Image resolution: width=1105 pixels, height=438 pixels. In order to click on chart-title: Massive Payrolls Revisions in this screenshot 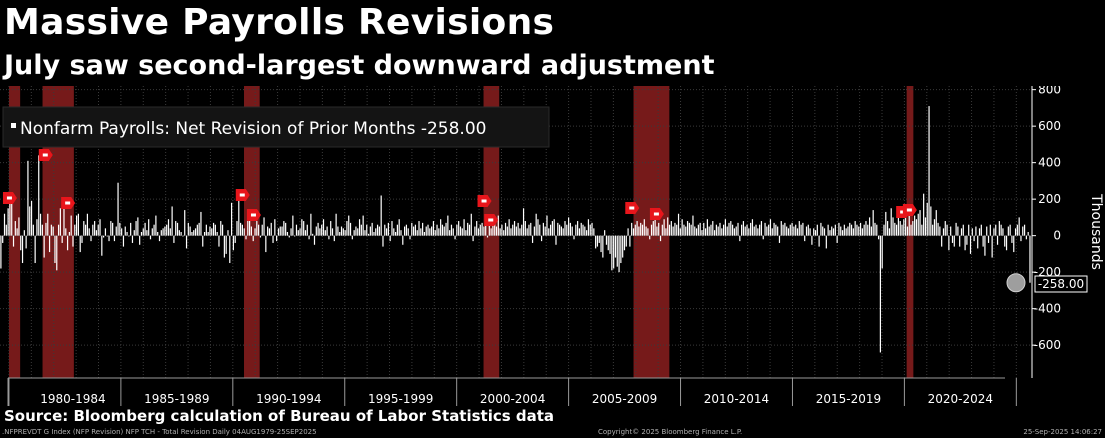, I will do `click(279, 22)`.